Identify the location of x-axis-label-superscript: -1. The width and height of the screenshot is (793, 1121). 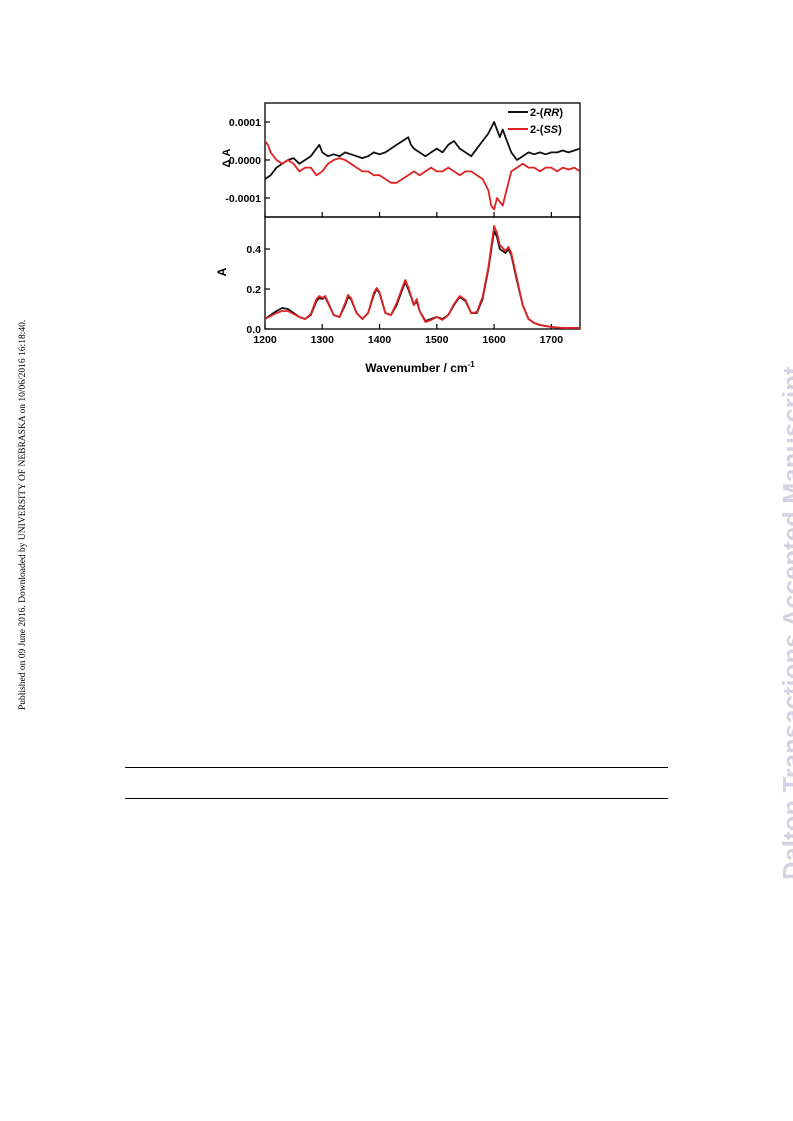
(472, 364).